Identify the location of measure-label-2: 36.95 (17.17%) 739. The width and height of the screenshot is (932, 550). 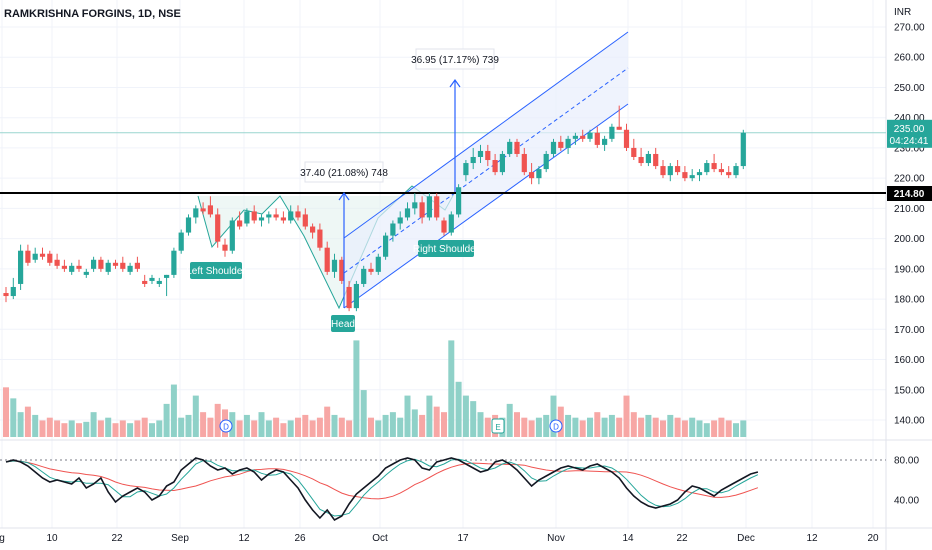
(455, 60).